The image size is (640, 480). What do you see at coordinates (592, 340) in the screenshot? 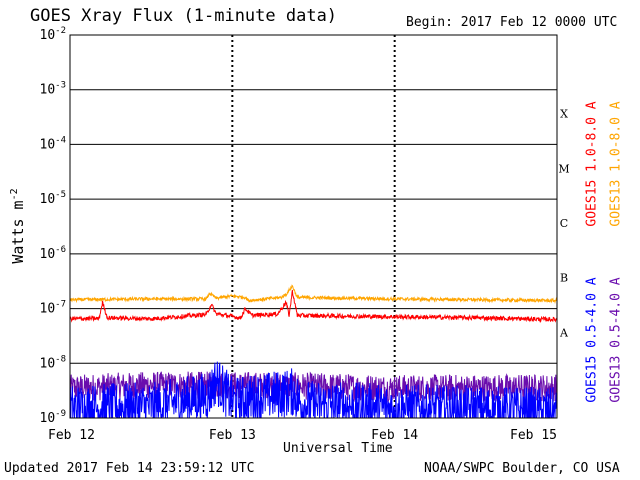
I see `legend-goes15-short: GOES15 0.5-4.0 A` at bounding box center [592, 340].